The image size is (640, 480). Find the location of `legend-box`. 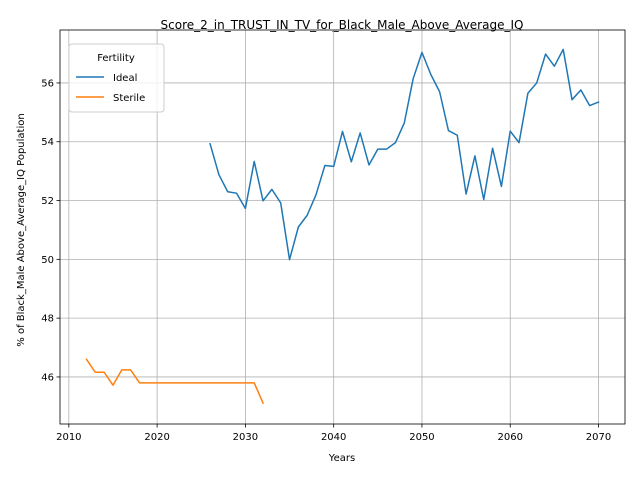

legend-box is located at coordinates (116, 78).